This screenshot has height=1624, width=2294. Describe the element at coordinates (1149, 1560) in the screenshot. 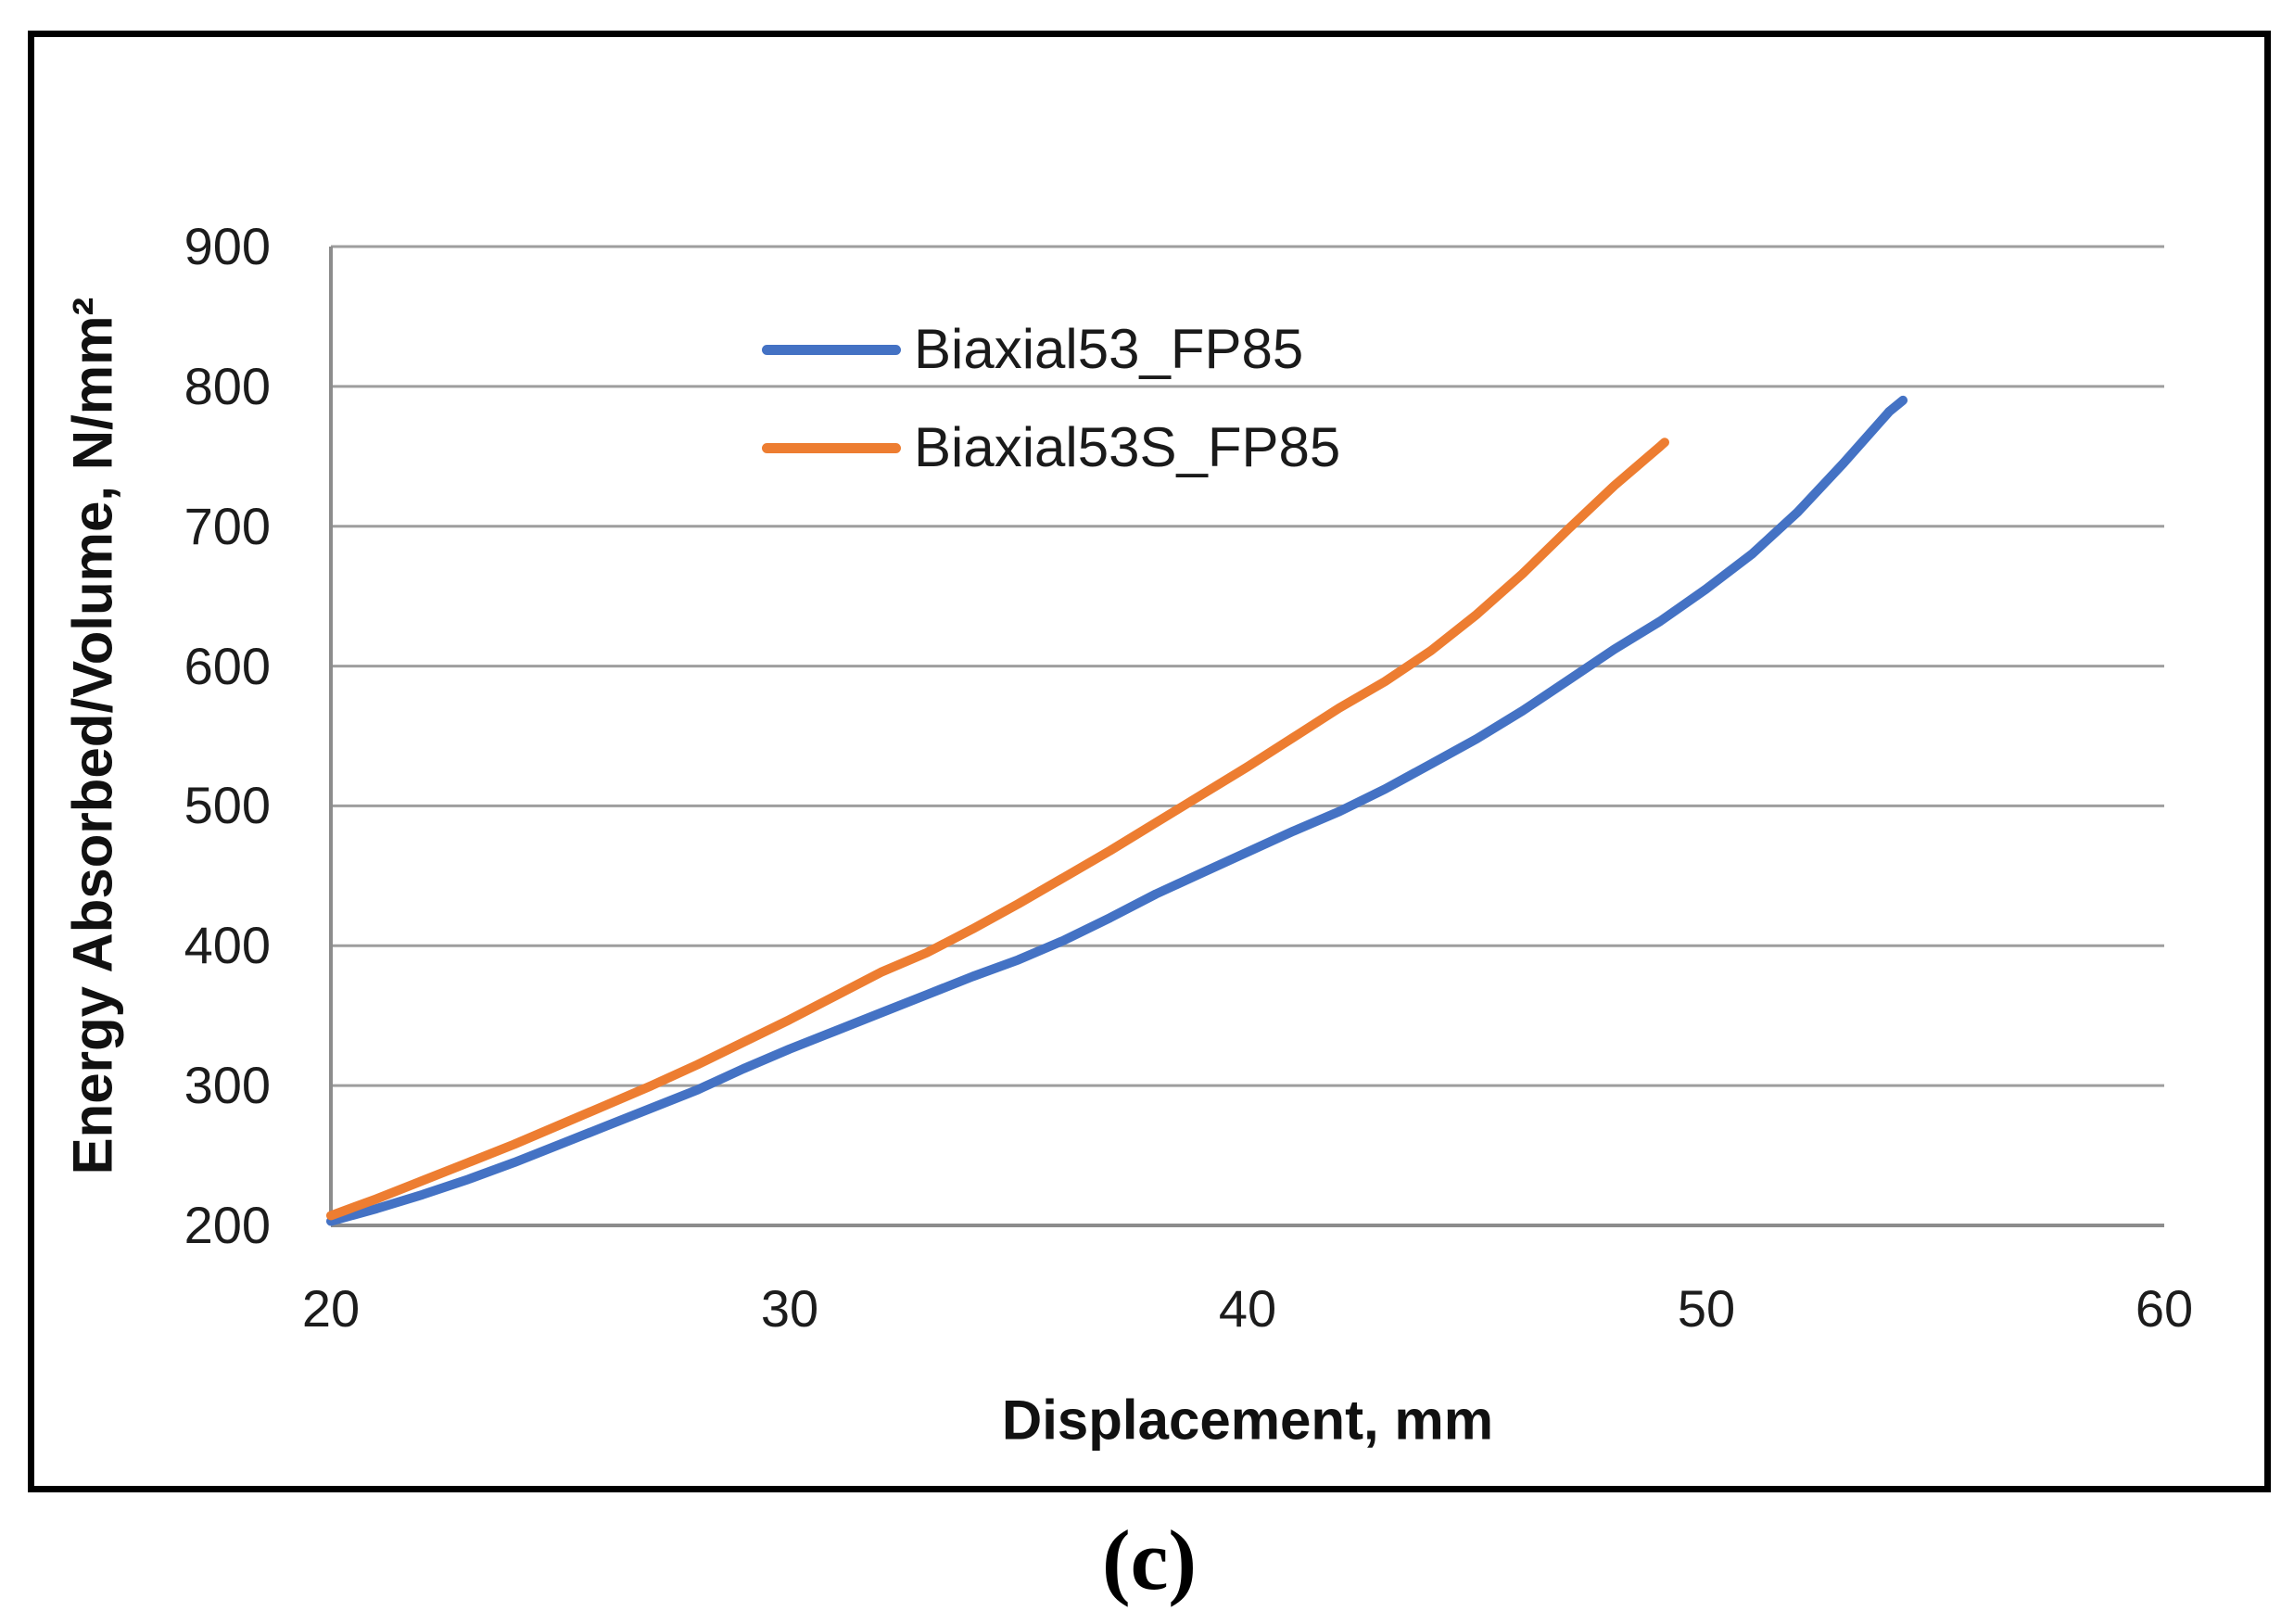

I see `figure-caption: (c)` at that location.